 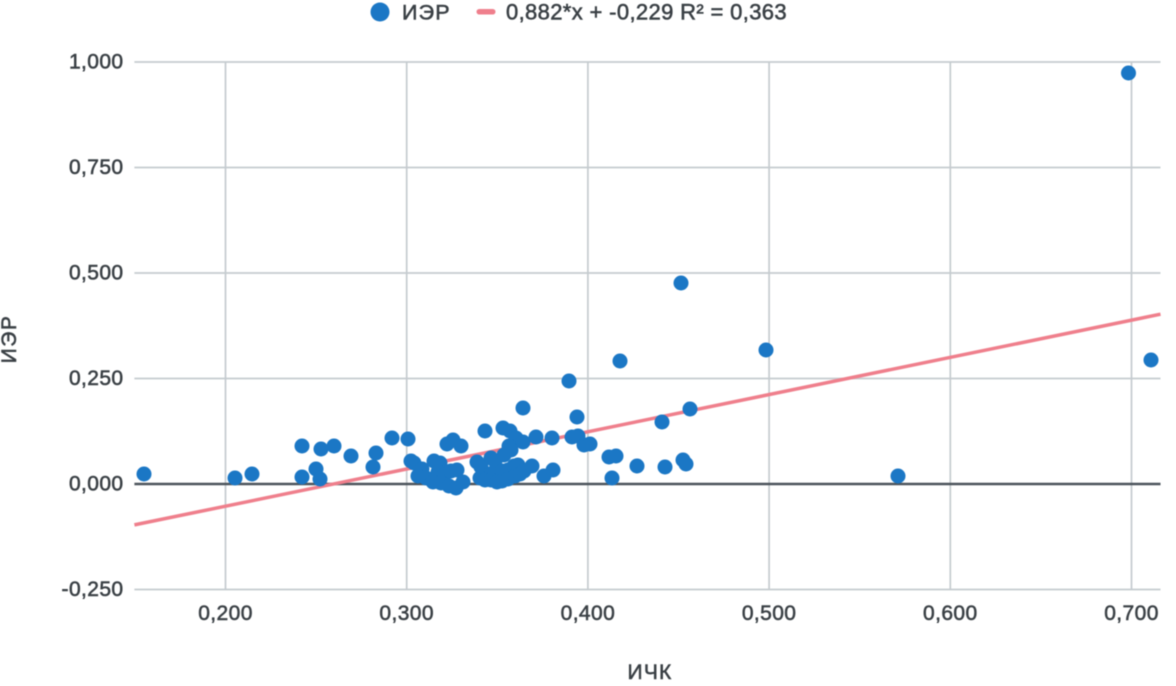 What do you see at coordinates (96, 62) in the screenshot?
I see `svg-text: 1,000` at bounding box center [96, 62].